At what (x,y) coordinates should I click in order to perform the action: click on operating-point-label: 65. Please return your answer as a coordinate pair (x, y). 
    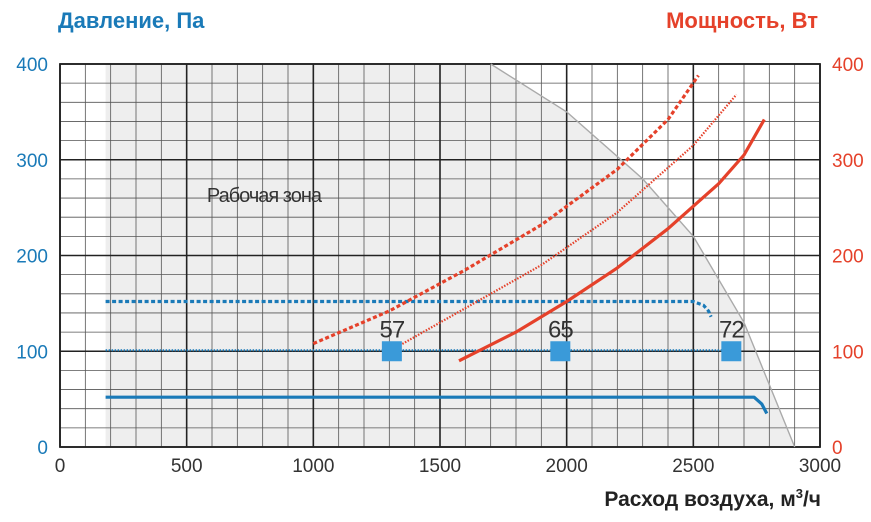
    Looking at the image, I should click on (560, 329).